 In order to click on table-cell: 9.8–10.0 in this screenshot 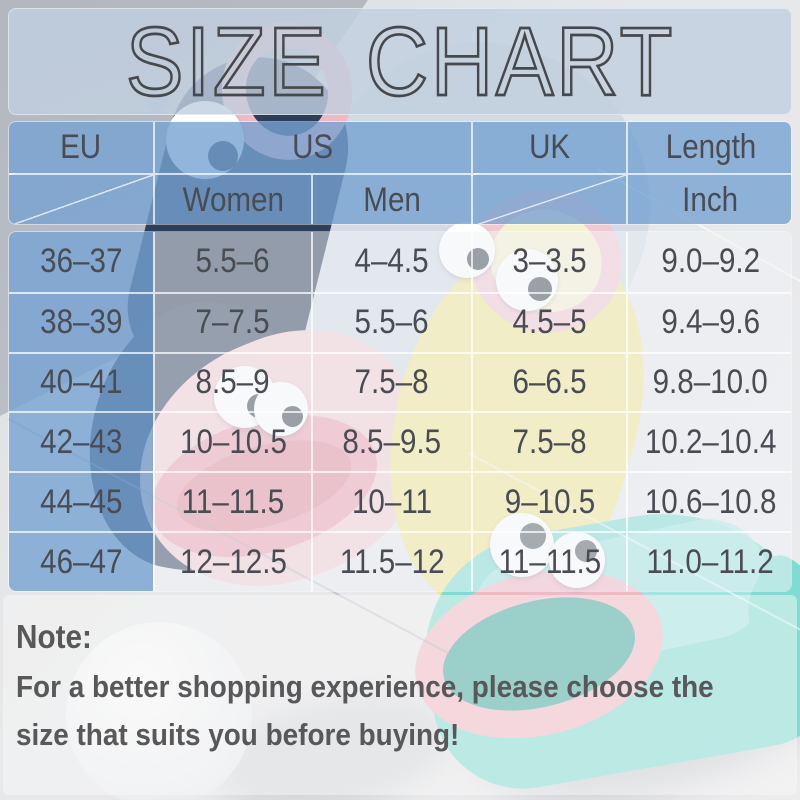, I will do `click(708, 381)`.